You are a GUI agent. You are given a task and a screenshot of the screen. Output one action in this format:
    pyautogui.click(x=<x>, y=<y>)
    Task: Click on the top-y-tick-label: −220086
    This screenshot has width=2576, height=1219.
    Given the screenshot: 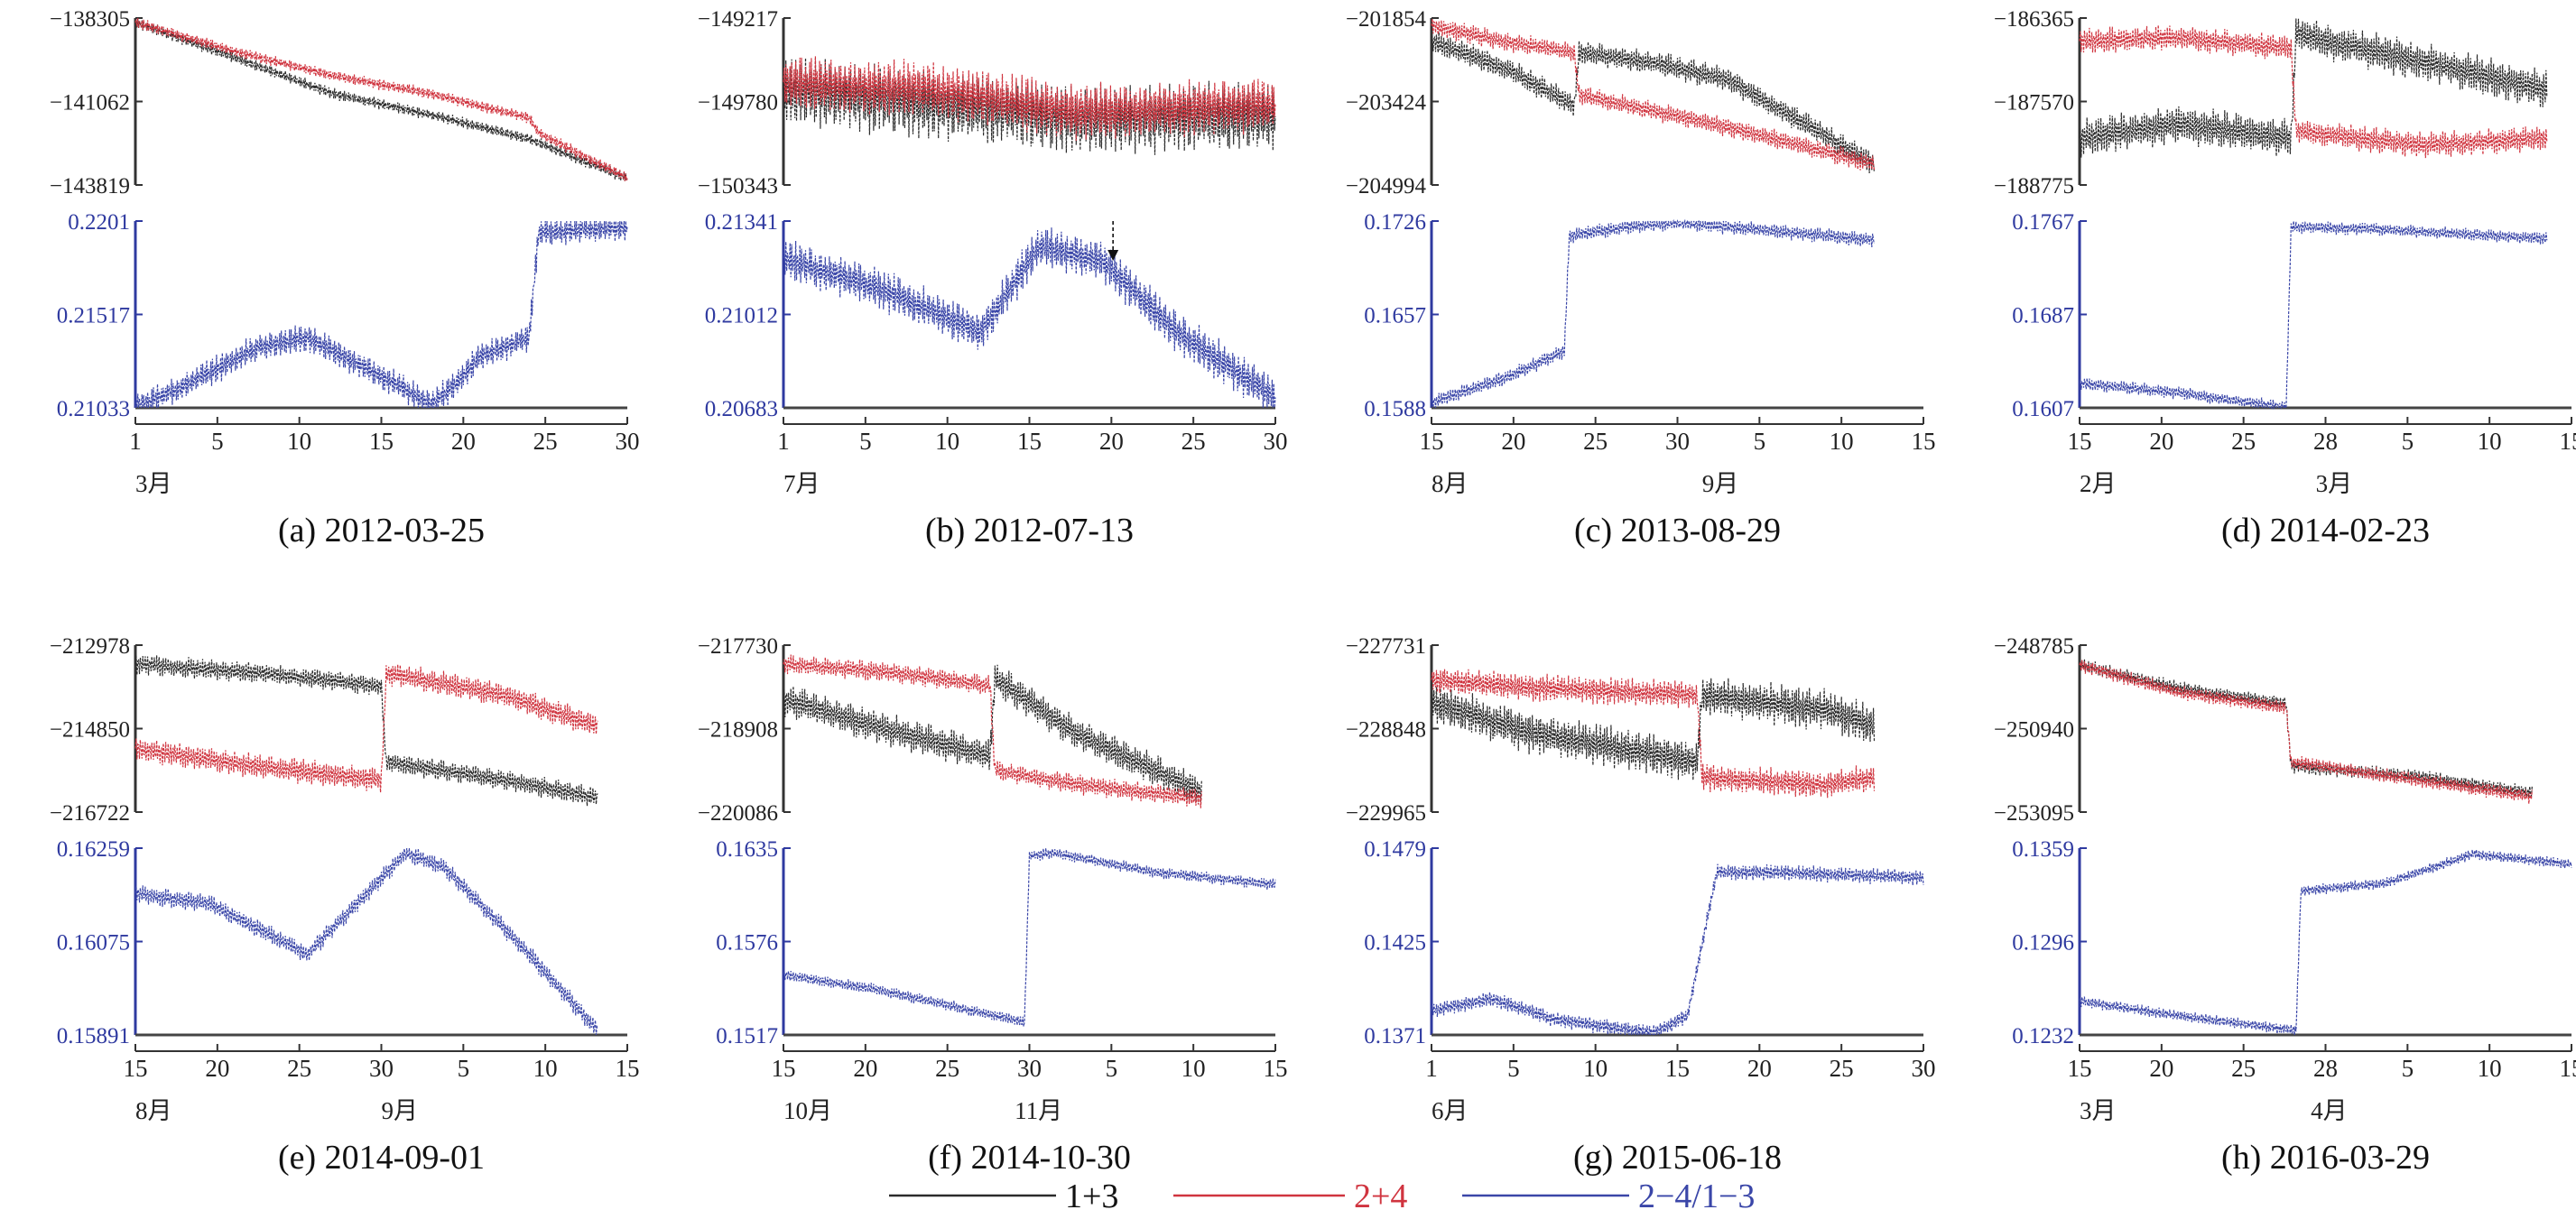 What is the action you would take?
    pyautogui.click(x=738, y=813)
    